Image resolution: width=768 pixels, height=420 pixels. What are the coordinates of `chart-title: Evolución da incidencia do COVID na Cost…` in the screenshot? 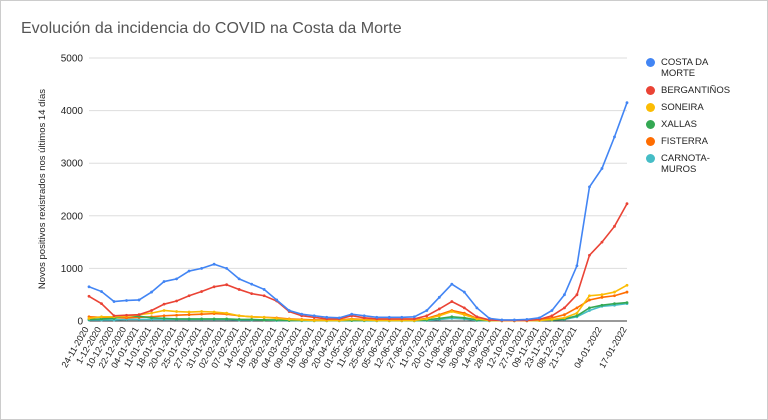 It's located at (211, 28).